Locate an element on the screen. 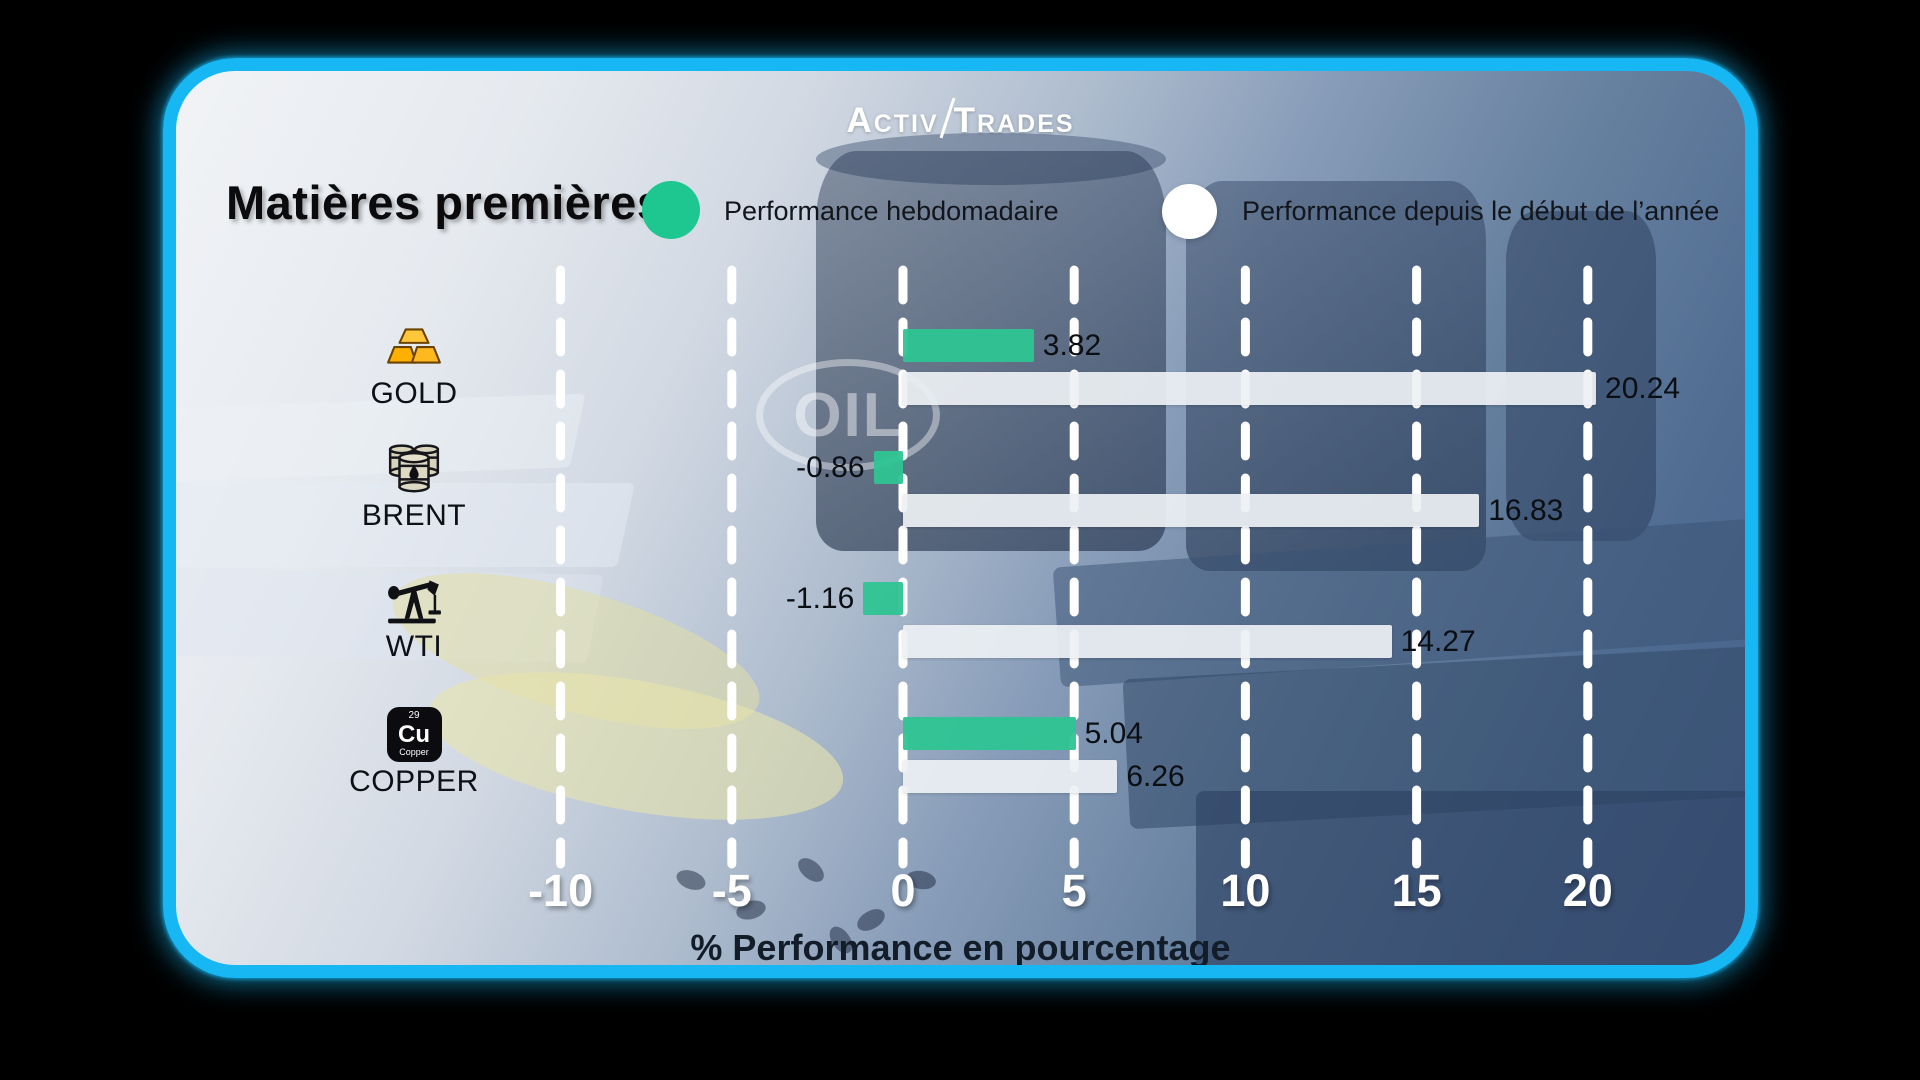 The height and width of the screenshot is (1080, 1920). pump-jack-icon is located at coordinates (414, 602).